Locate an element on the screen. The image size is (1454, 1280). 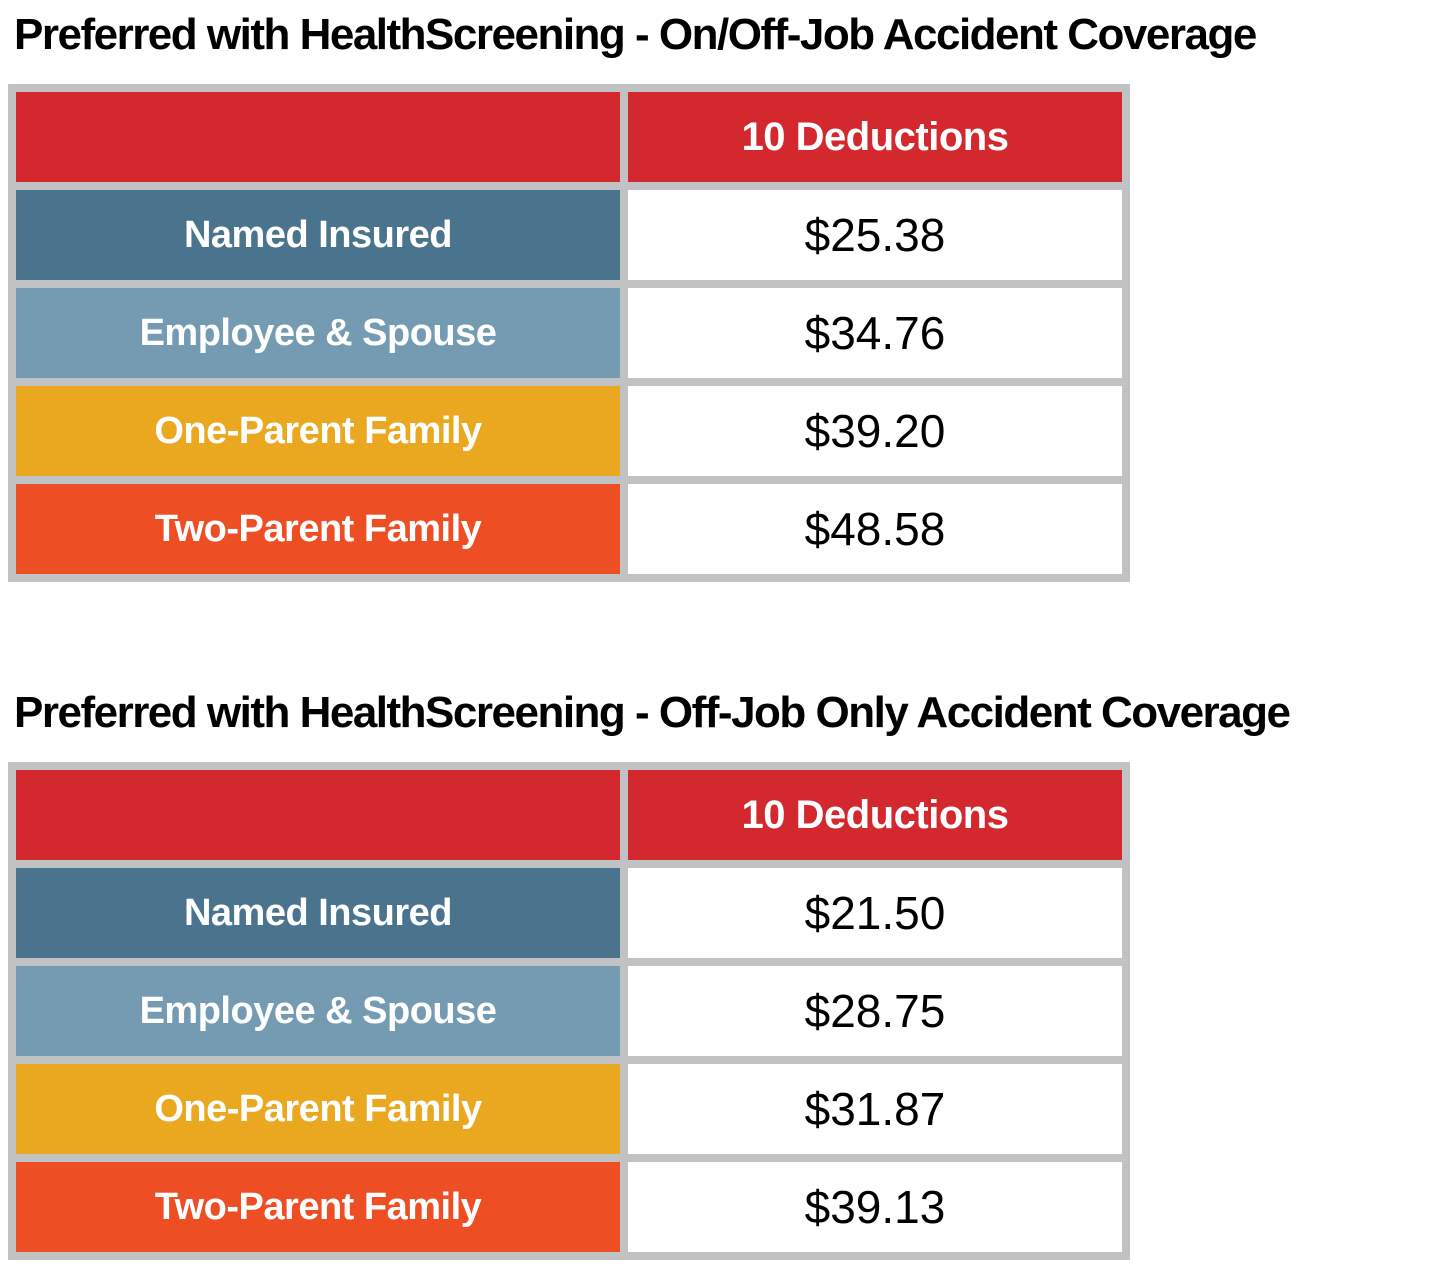
row-value-named-insured: $25.38 is located at coordinates (875, 235).